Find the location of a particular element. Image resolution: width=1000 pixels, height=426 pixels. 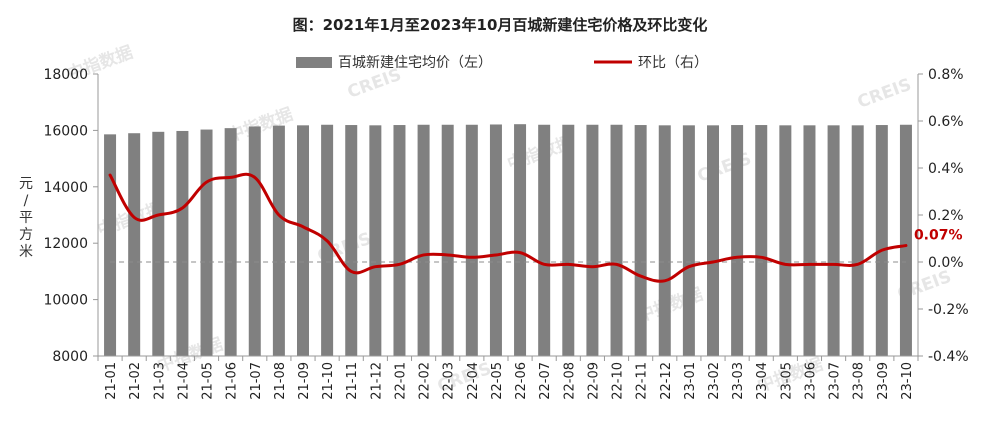

y-left-label-char: / is located at coordinates (26, 201).